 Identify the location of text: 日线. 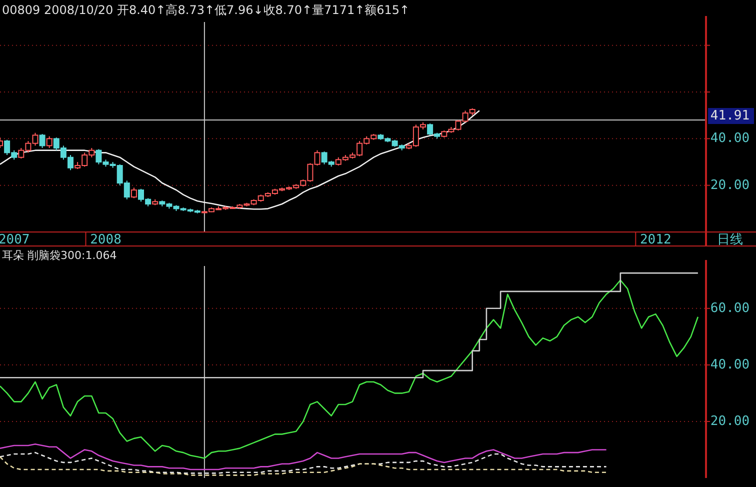
(730, 240).